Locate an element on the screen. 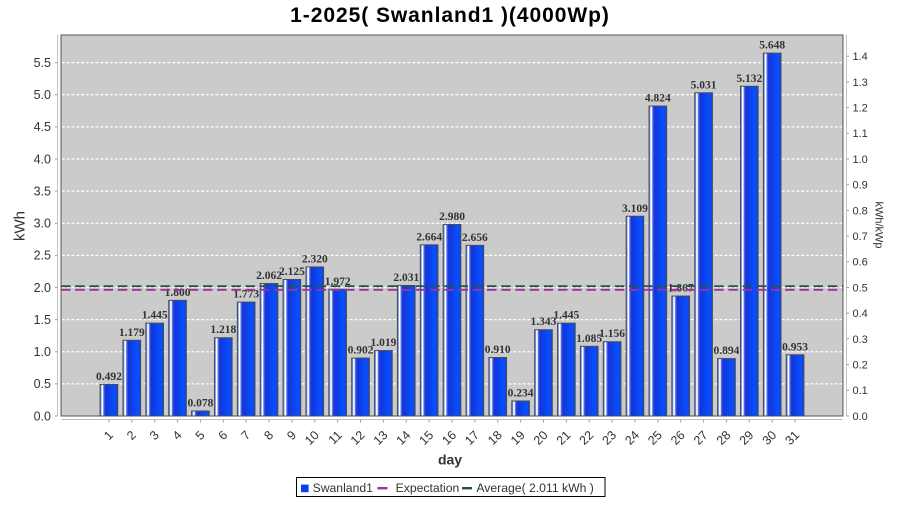 Image resolution: width=900 pixels, height=505 pixels. svg-text: 1.3 is located at coordinates (860, 83).